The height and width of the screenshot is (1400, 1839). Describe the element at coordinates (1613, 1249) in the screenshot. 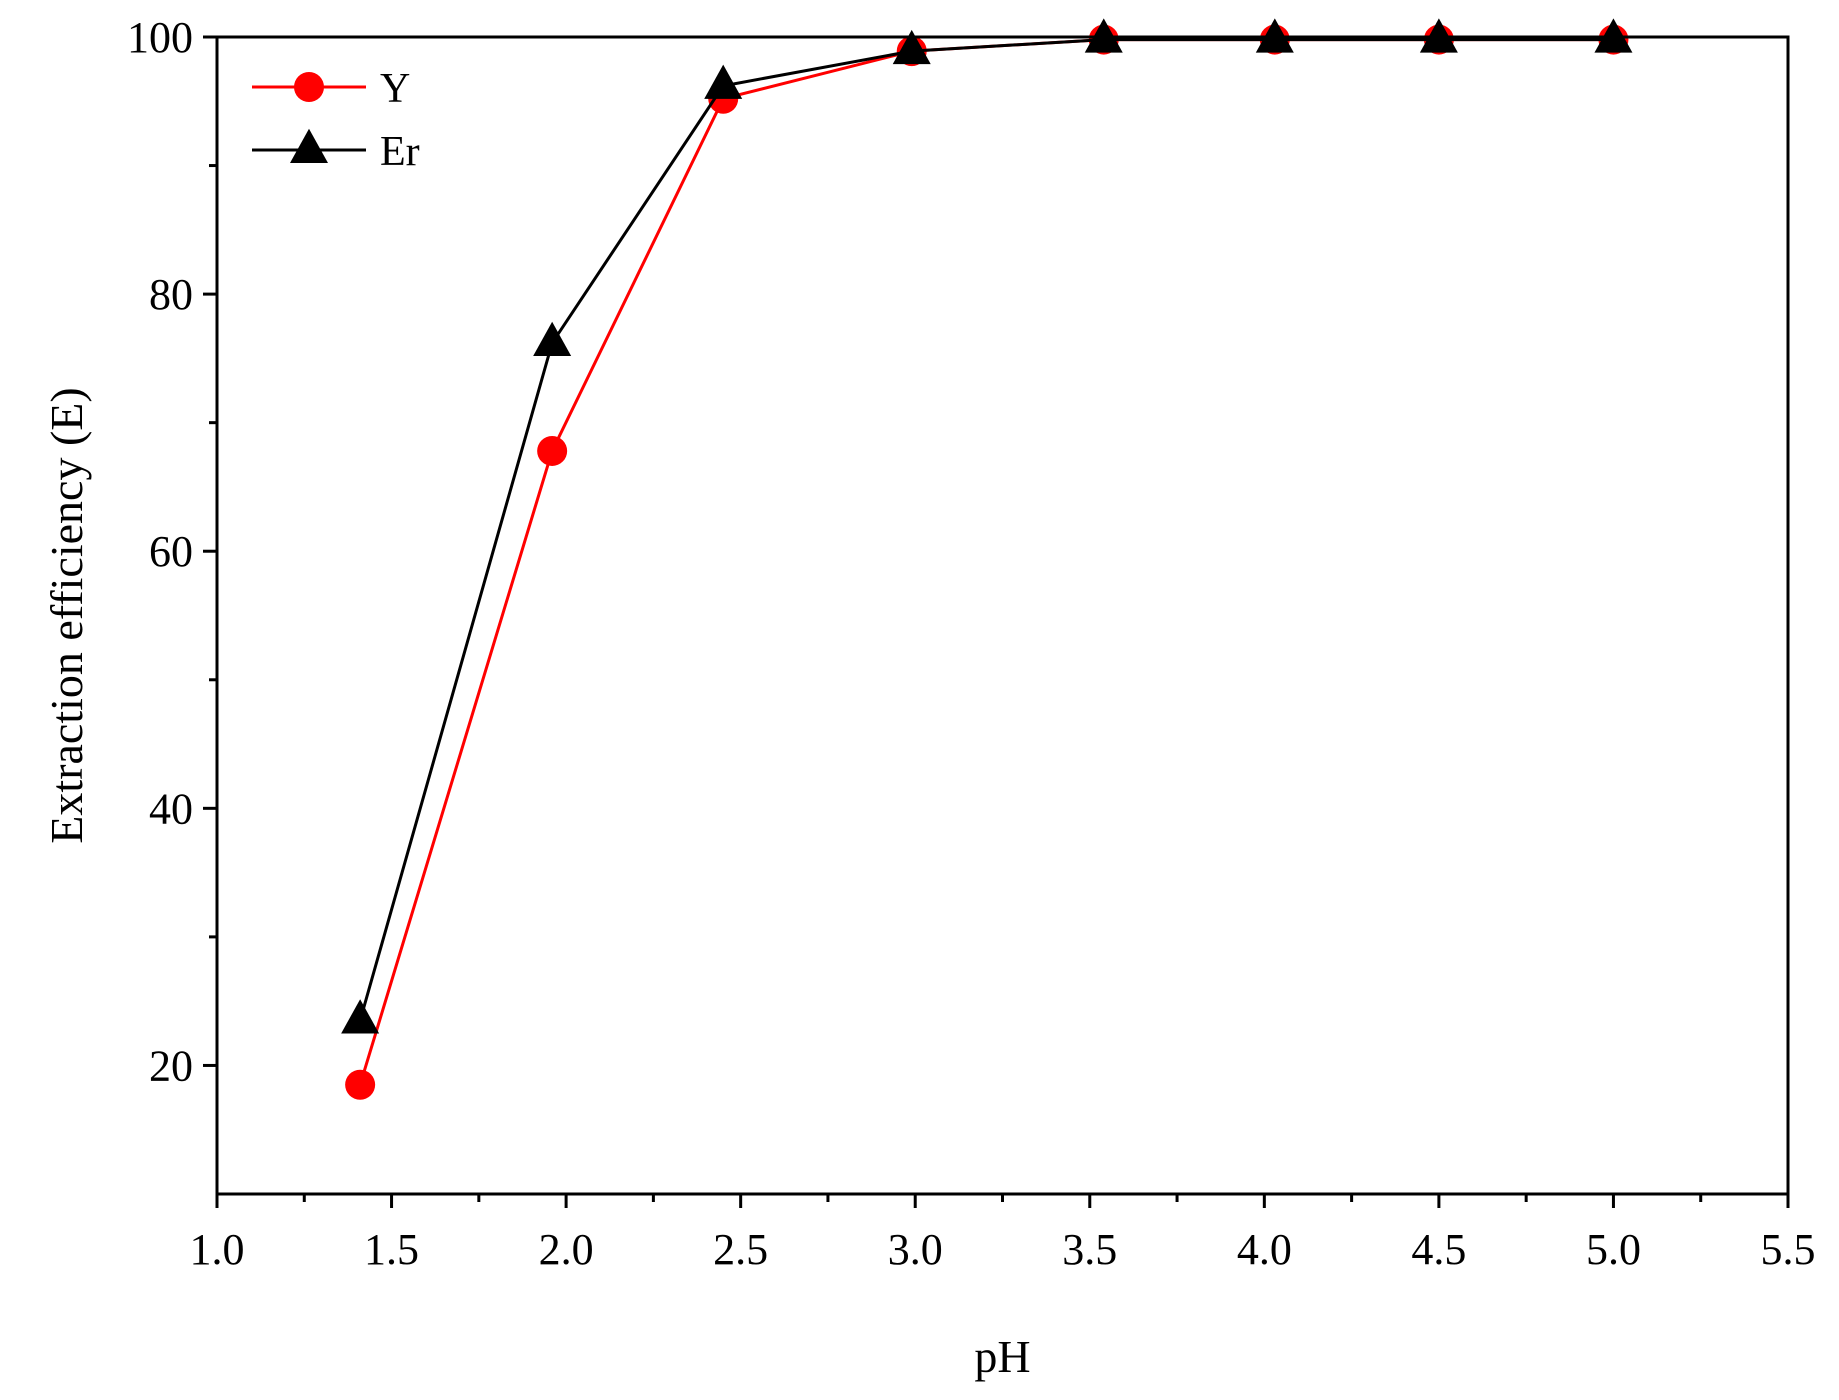

I see `x-tick-label: 5.0` at that location.